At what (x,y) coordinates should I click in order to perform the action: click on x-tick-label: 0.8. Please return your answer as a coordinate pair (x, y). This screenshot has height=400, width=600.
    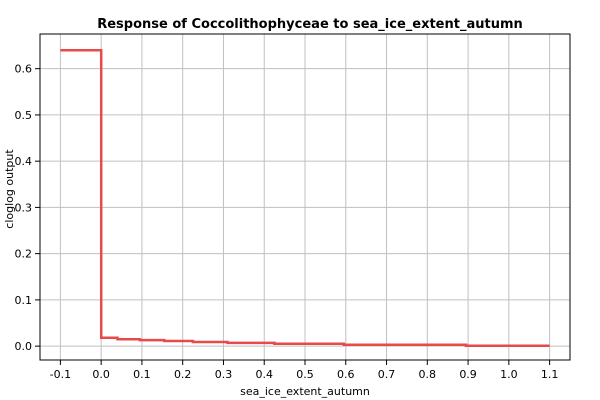
    Looking at the image, I should click on (428, 374).